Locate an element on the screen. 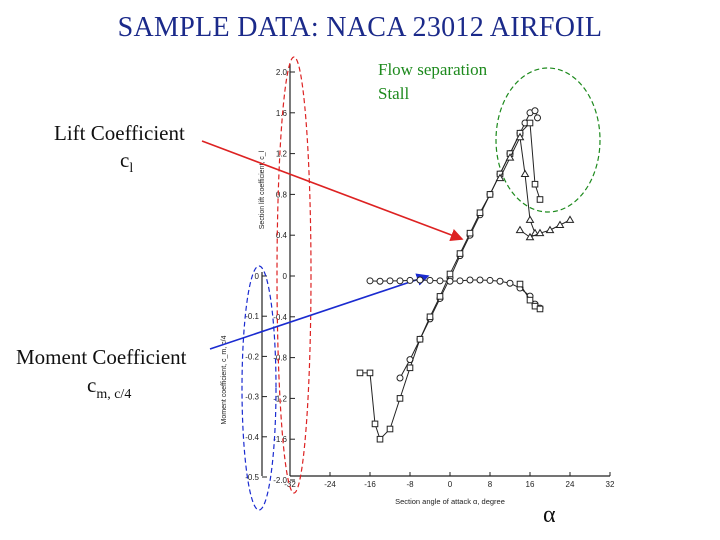  moment-coefficient-label: Moment Coefficient is located at coordinates (101, 357).